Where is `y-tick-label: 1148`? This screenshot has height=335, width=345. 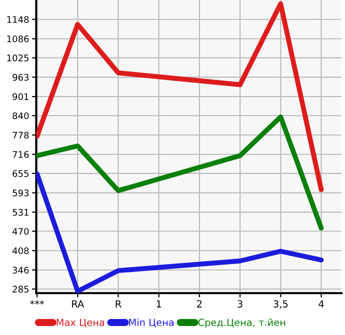 y-tick-label: 1148 is located at coordinates (18, 19).